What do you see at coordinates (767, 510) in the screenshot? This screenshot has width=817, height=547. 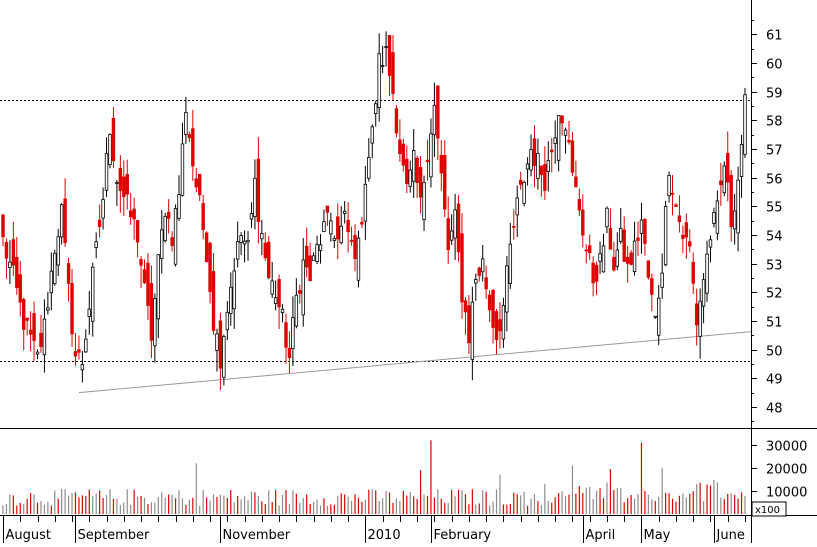 I see `volume-multiplier-label: x100` at bounding box center [767, 510].